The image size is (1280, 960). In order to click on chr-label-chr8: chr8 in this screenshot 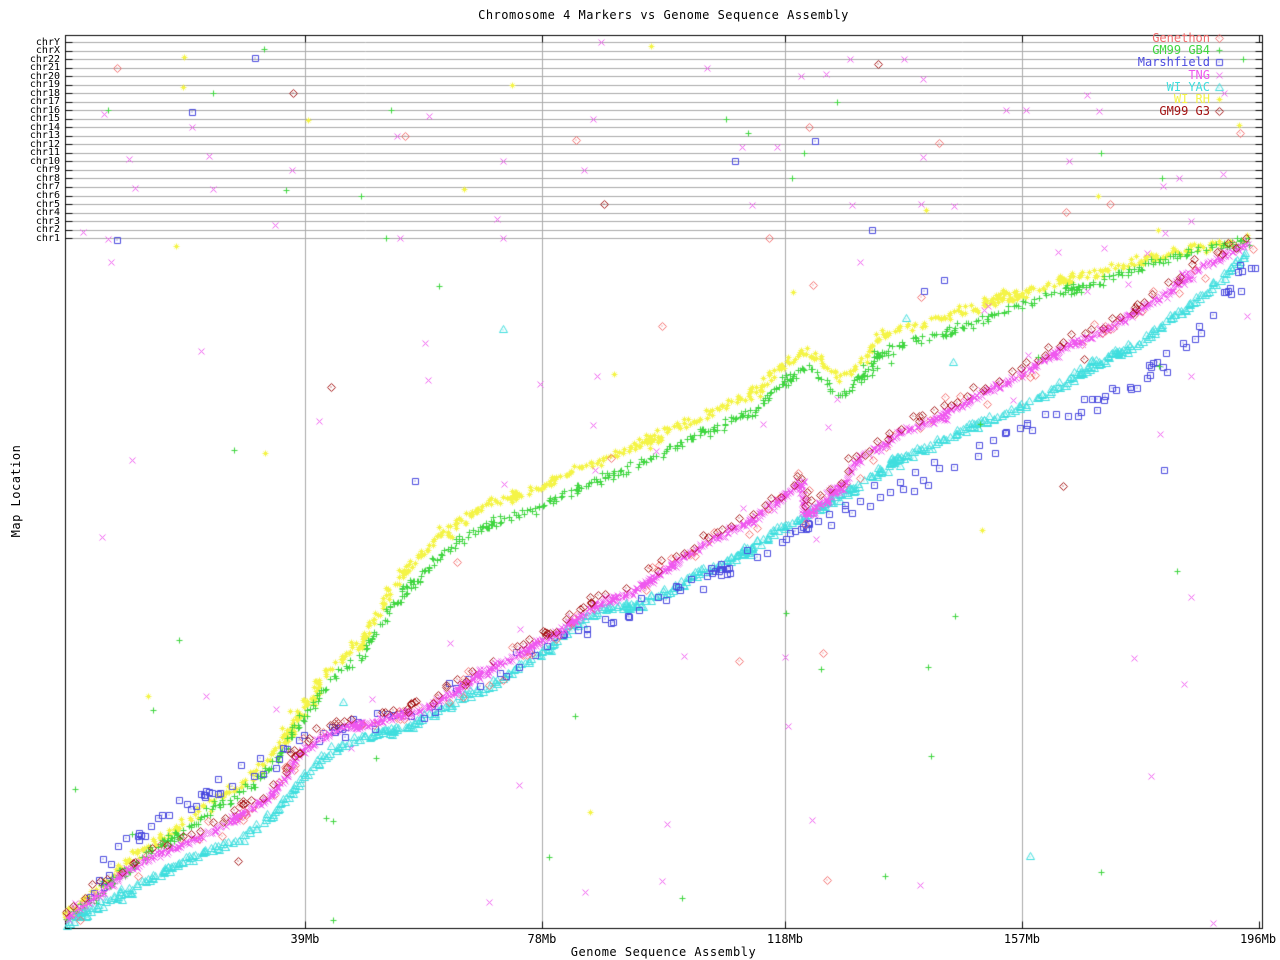, I will do `click(47, 178)`.